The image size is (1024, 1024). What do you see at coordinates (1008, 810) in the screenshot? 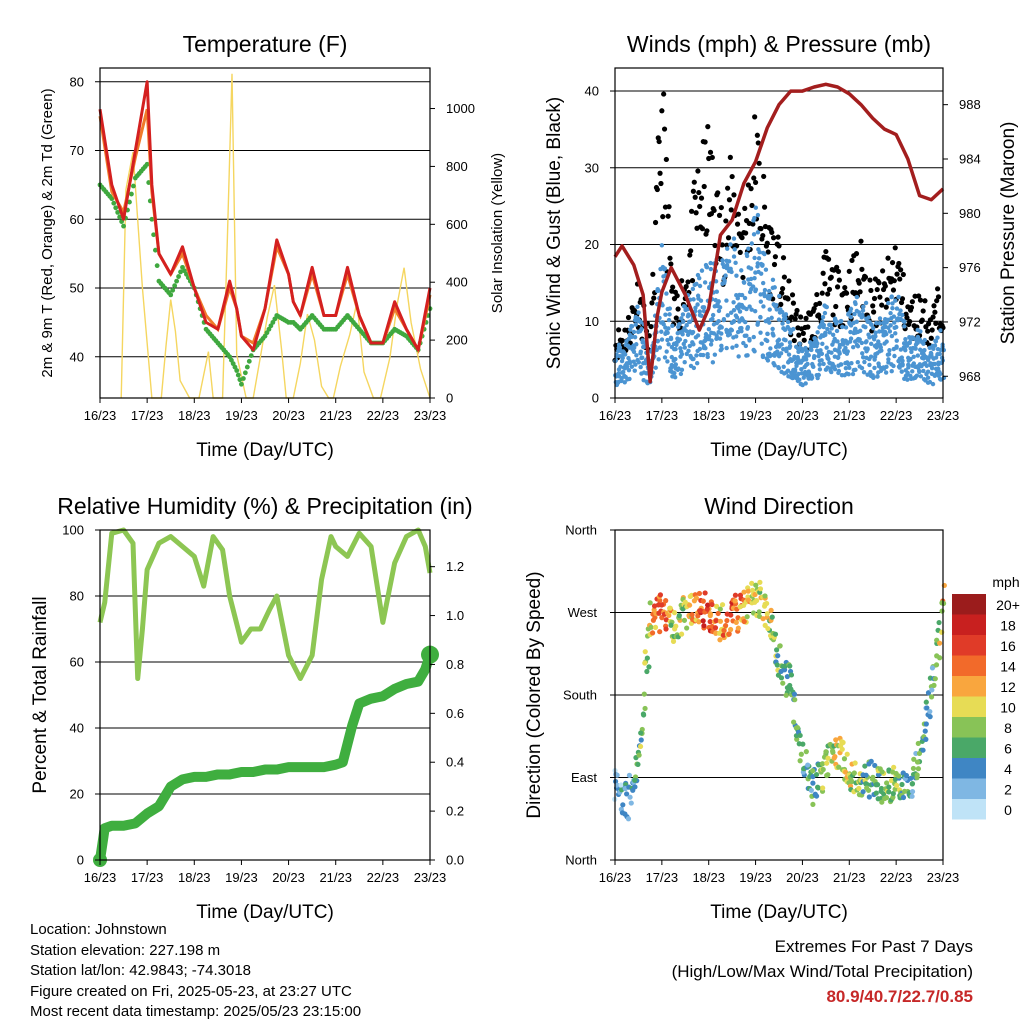
I see `legend-label: 0` at bounding box center [1008, 810].